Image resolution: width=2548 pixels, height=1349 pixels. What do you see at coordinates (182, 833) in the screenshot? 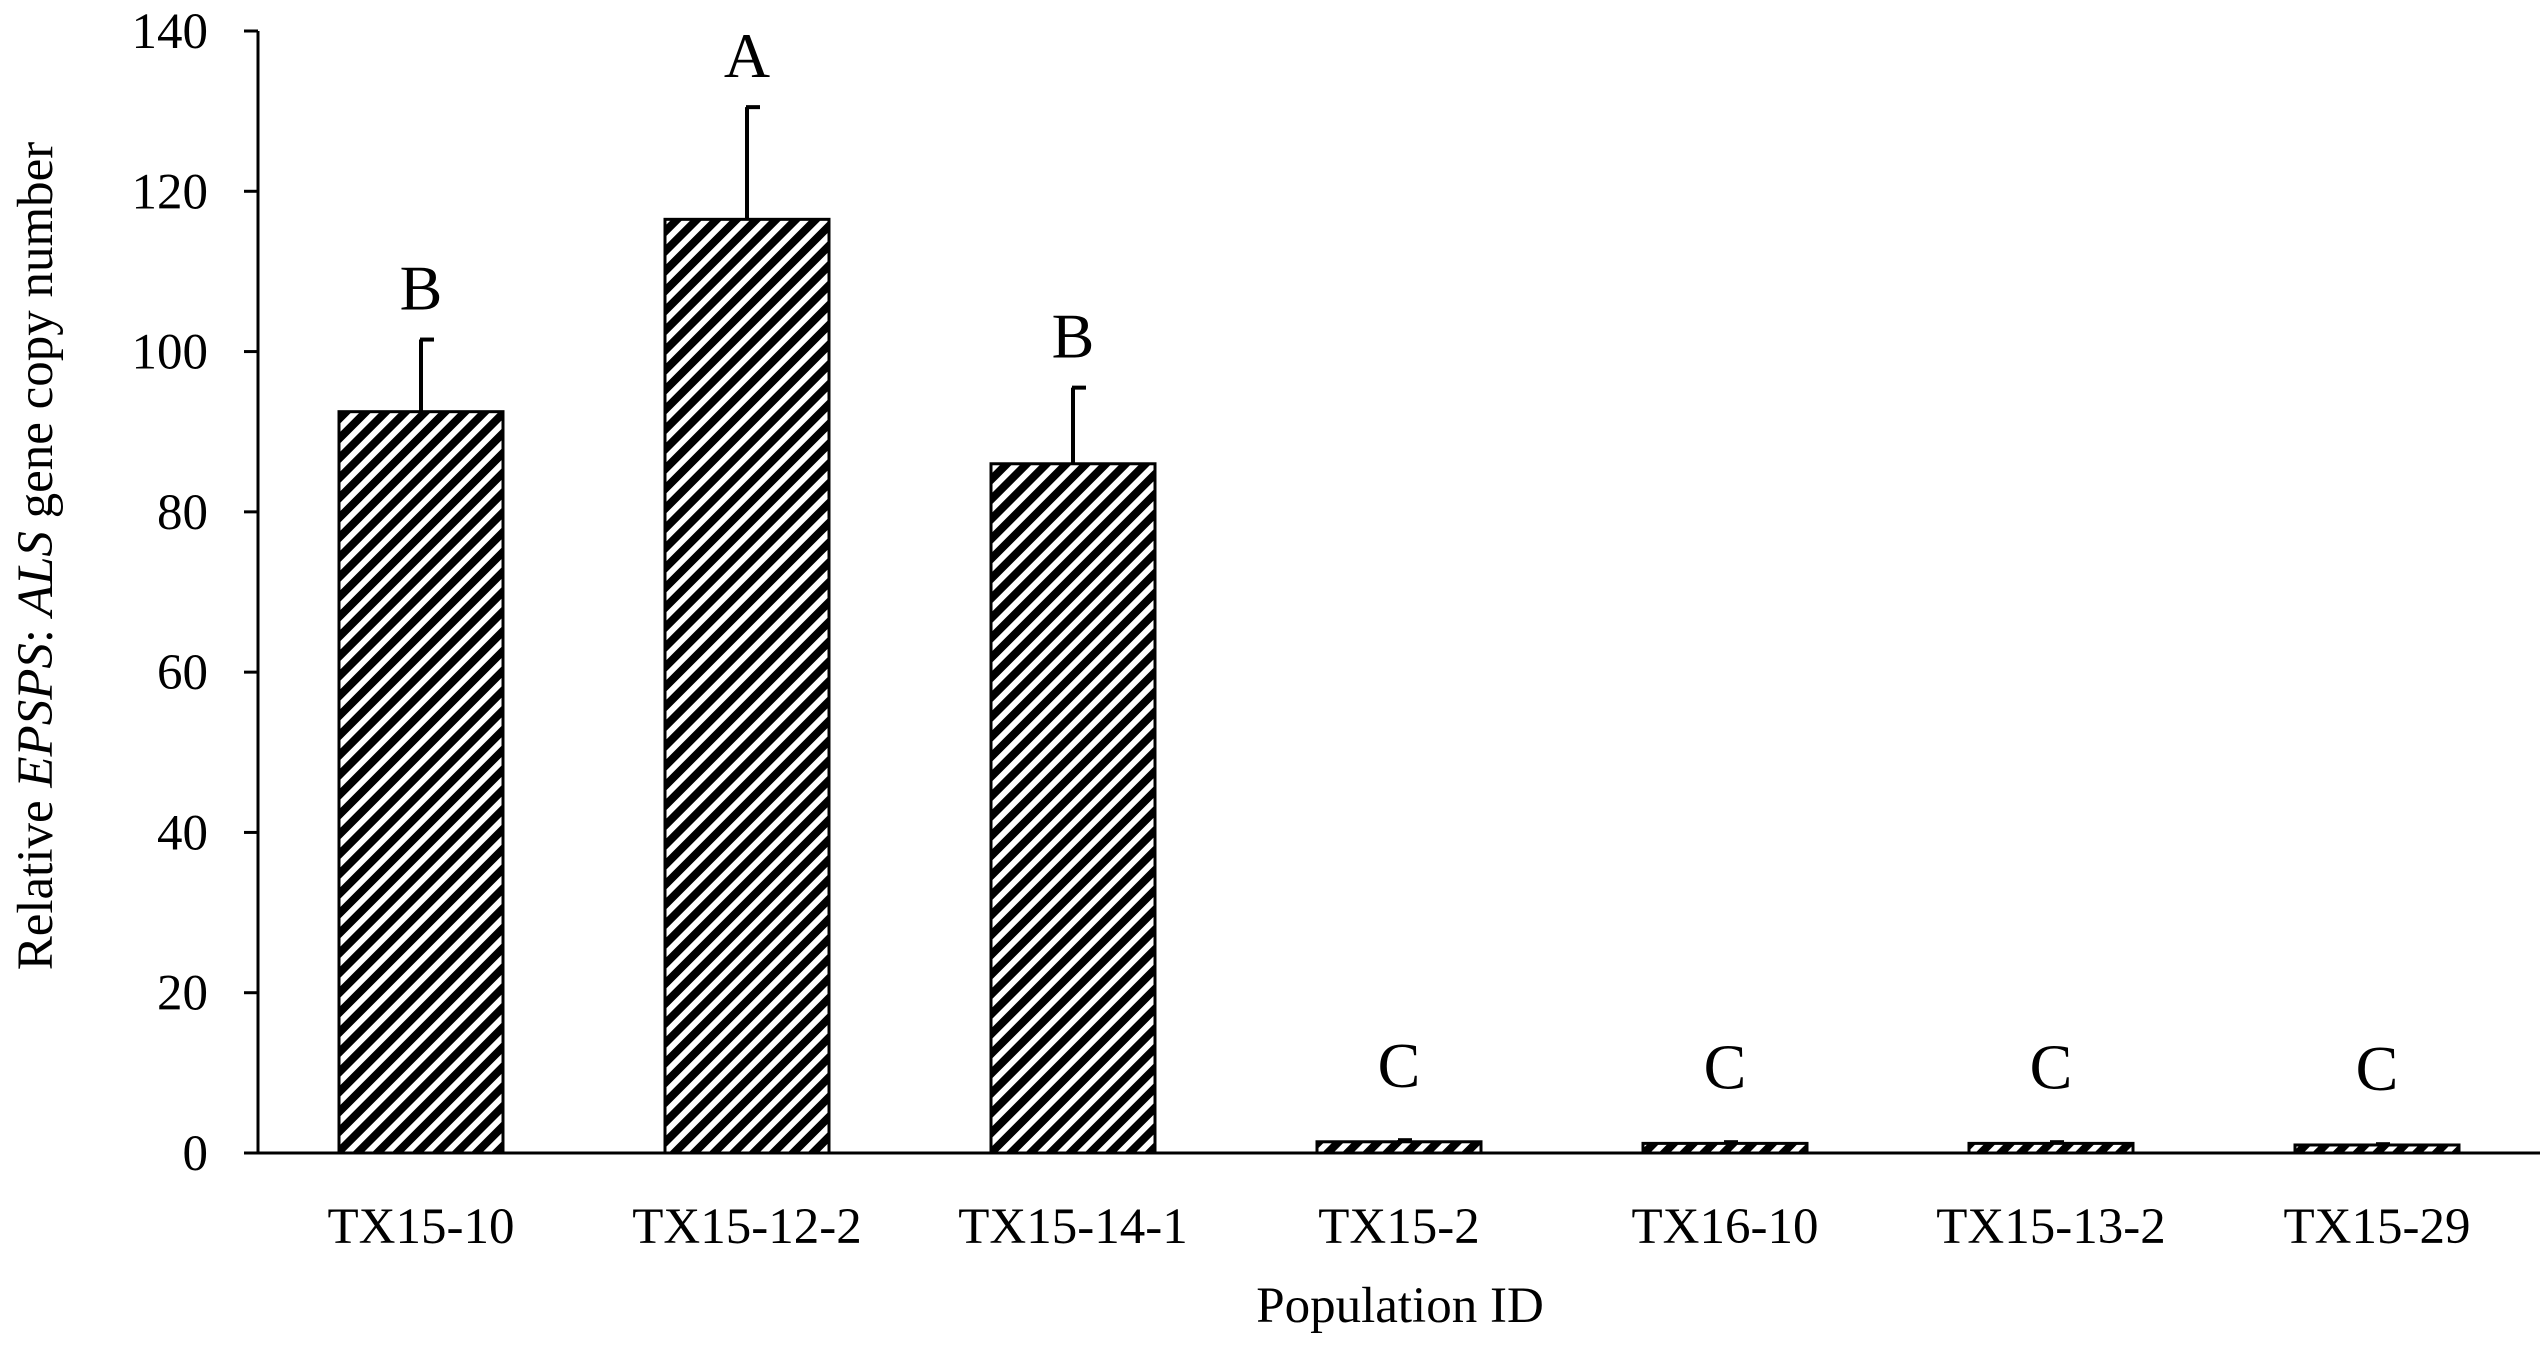
I see `y-tick-label: 40` at bounding box center [182, 833].